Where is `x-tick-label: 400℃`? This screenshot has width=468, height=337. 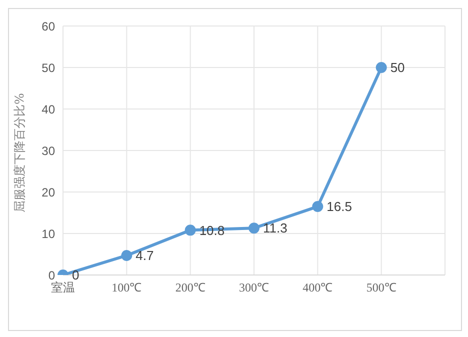
x-tick-label: 400℃ is located at coordinates (317, 287).